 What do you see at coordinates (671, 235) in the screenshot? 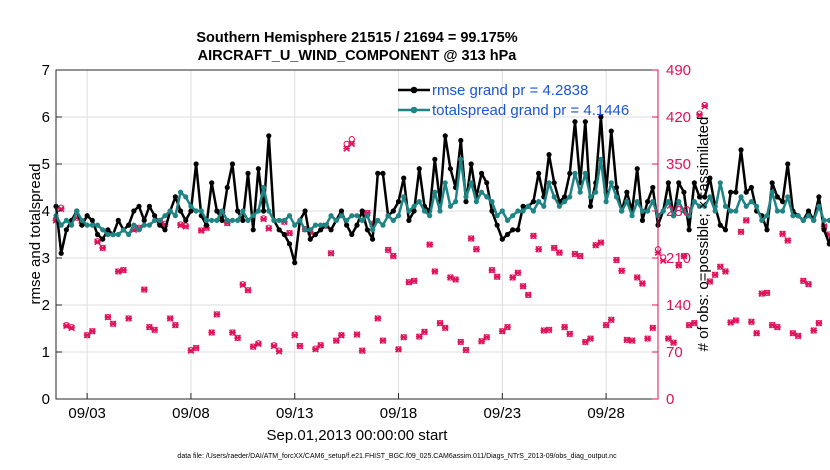
I see `right-axis-ticks: 0 70 140 210 280 350 420 490` at bounding box center [671, 235].